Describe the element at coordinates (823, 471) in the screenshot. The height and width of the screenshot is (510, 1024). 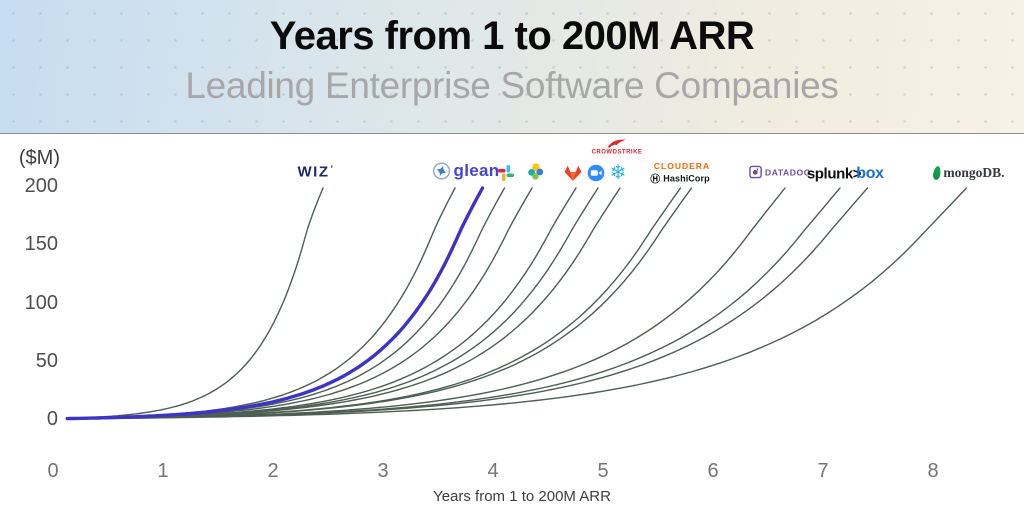
I see `x-tick-label-7: 7` at that location.